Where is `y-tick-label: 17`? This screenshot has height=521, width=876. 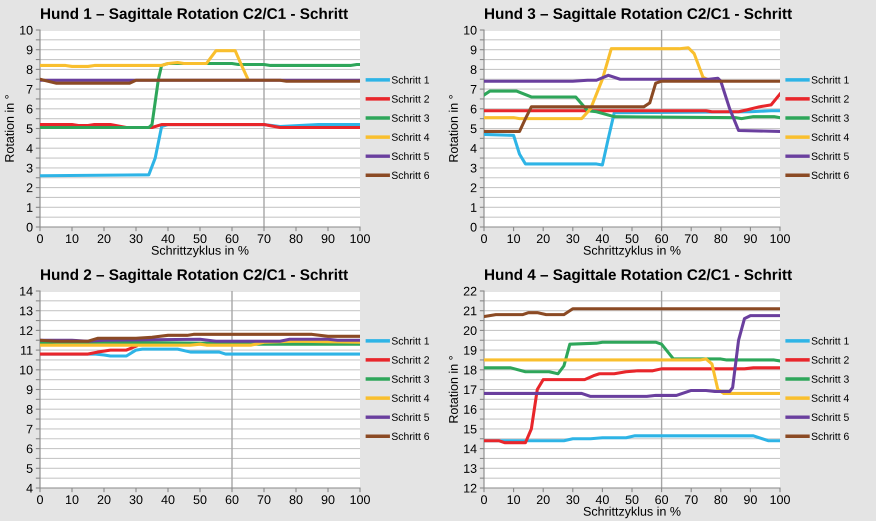
y-tick-label: 17 is located at coordinates (470, 389).